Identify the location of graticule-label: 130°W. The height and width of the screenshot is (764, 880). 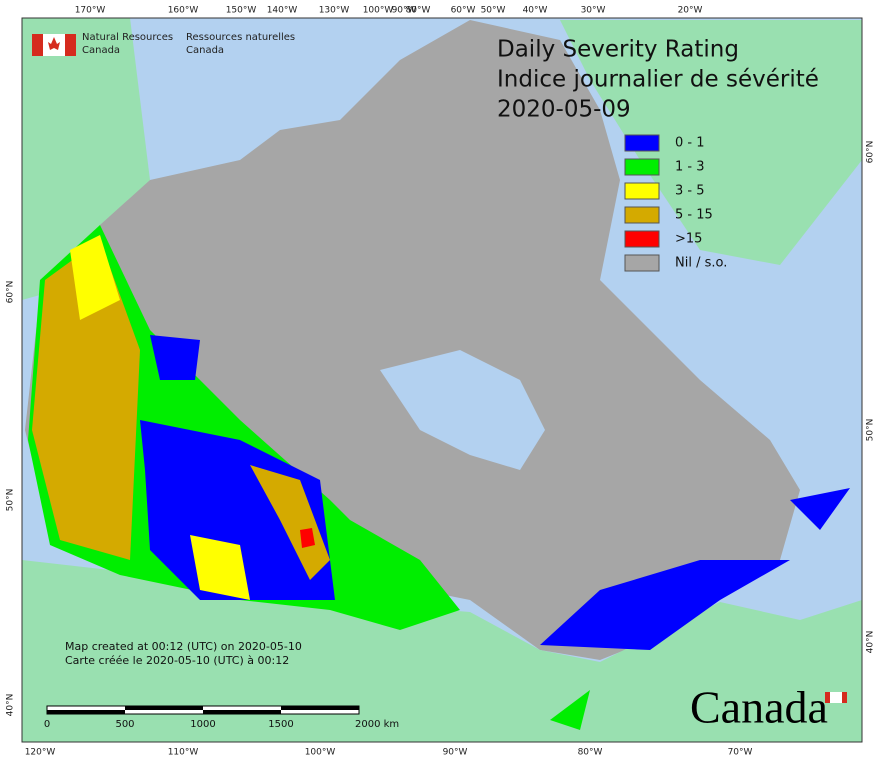
(334, 11).